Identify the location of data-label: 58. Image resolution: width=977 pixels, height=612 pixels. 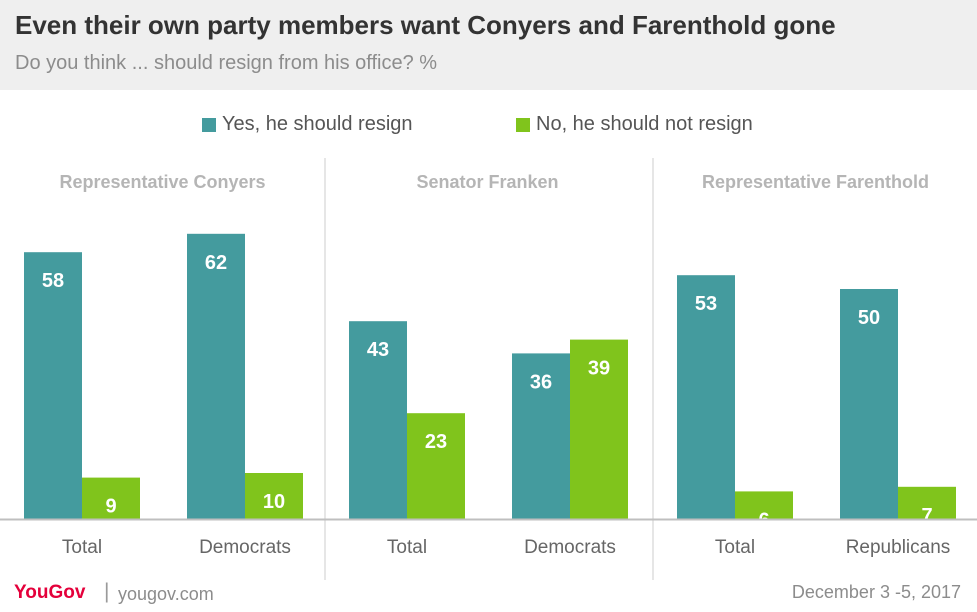
(53, 281).